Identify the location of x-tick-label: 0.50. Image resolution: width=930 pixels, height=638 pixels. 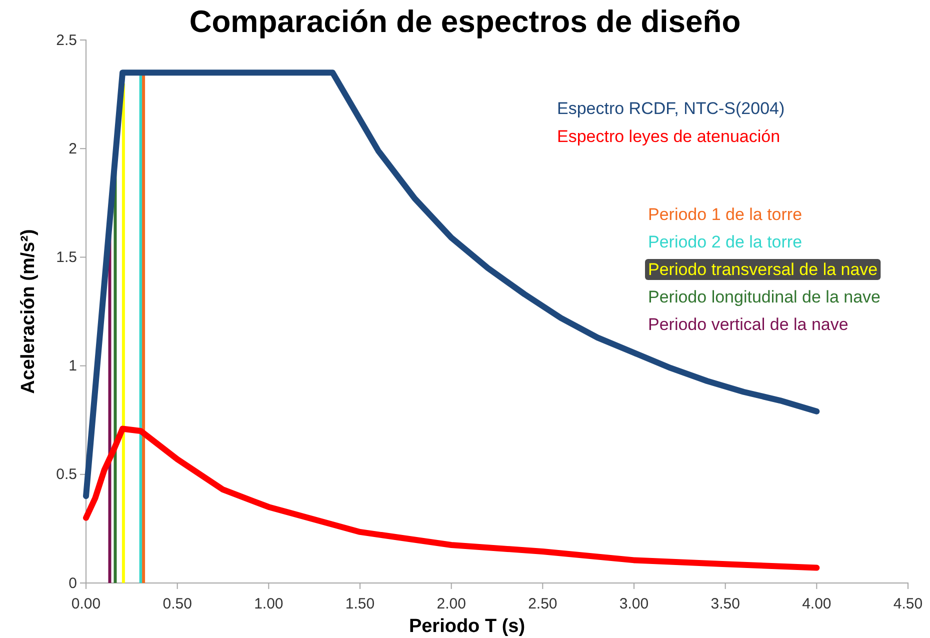
(177, 604).